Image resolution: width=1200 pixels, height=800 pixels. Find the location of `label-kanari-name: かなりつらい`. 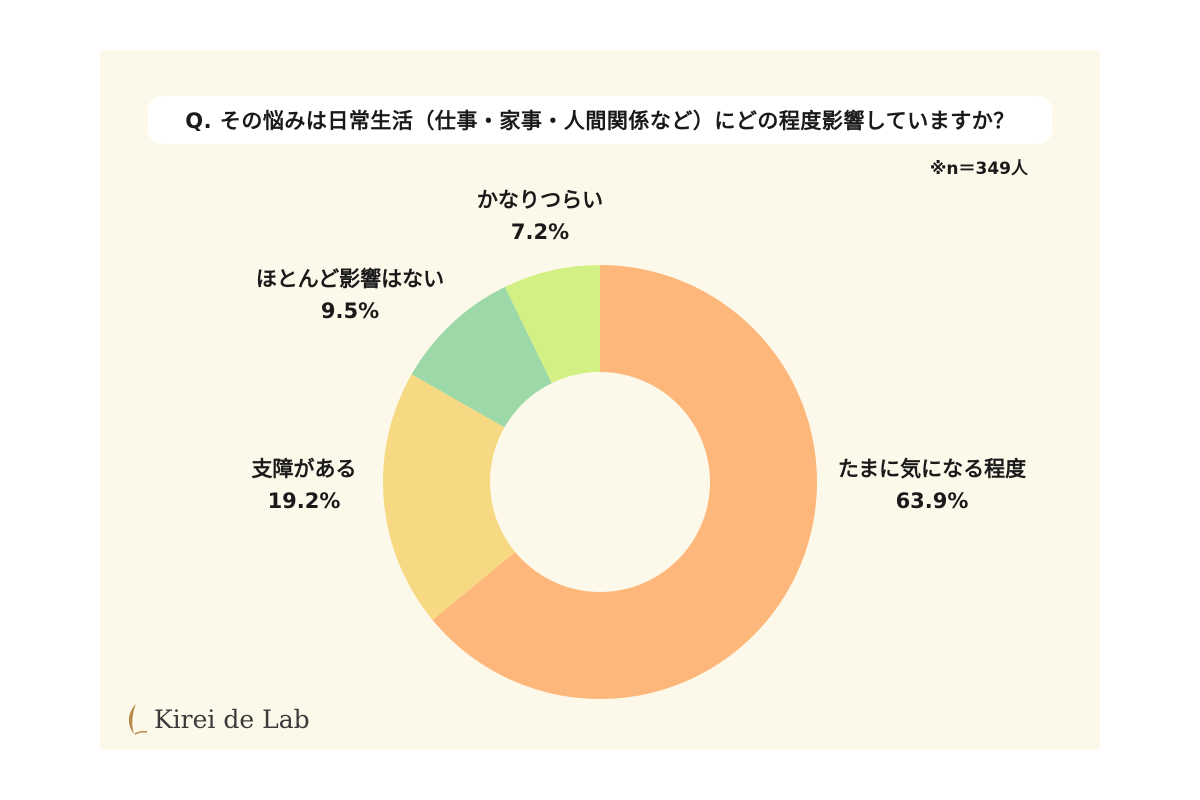

label-kanari-name: かなりつらい is located at coordinates (540, 200).